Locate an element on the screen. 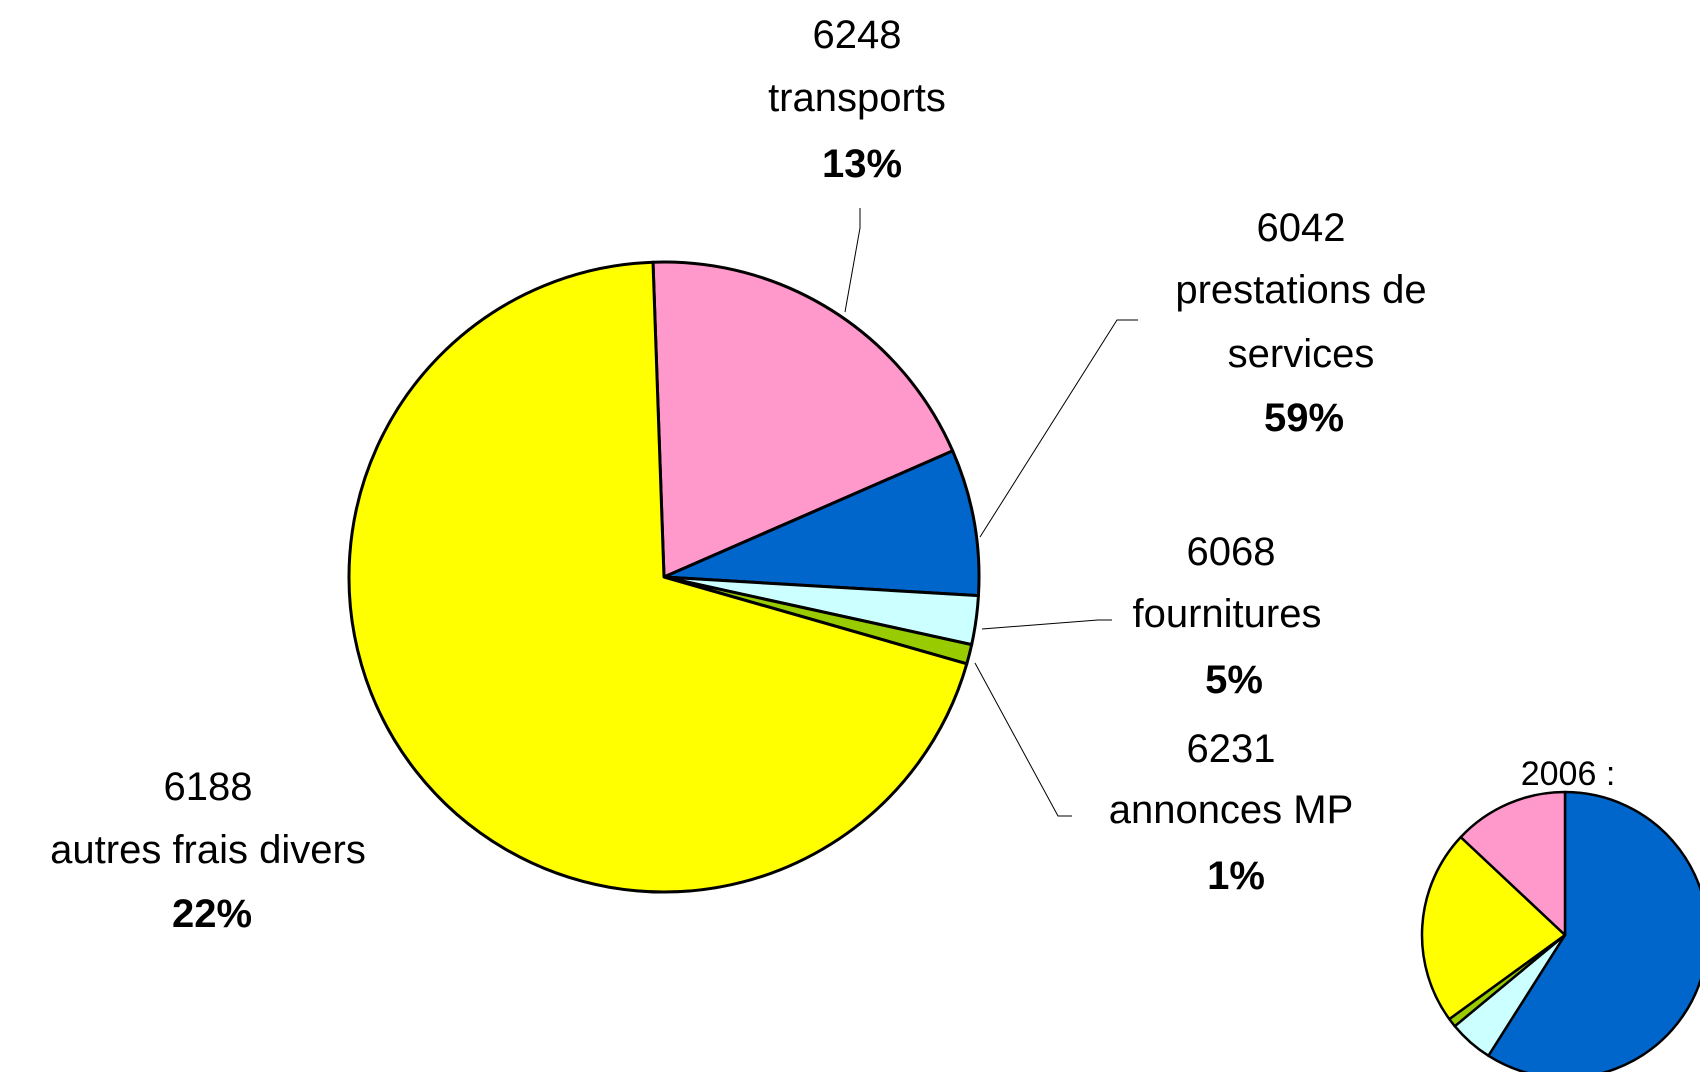 Image resolution: width=1700 pixels, height=1072 pixels. inset-slice-transports is located at coordinates (1513, 863).